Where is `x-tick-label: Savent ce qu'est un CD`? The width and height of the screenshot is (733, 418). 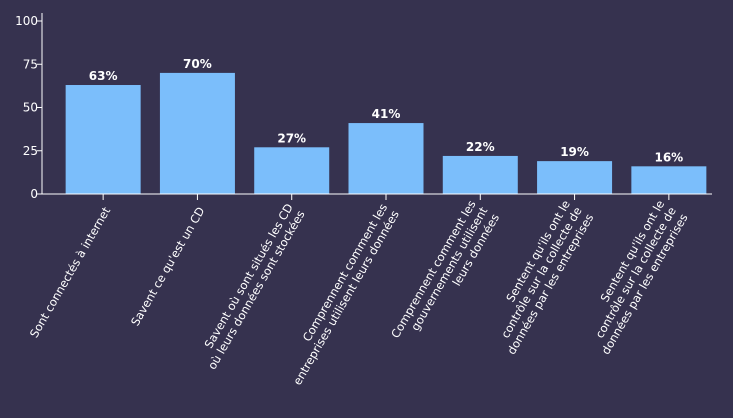 x-tick-label: Savent ce qu'est un CD is located at coordinates (168, 266).